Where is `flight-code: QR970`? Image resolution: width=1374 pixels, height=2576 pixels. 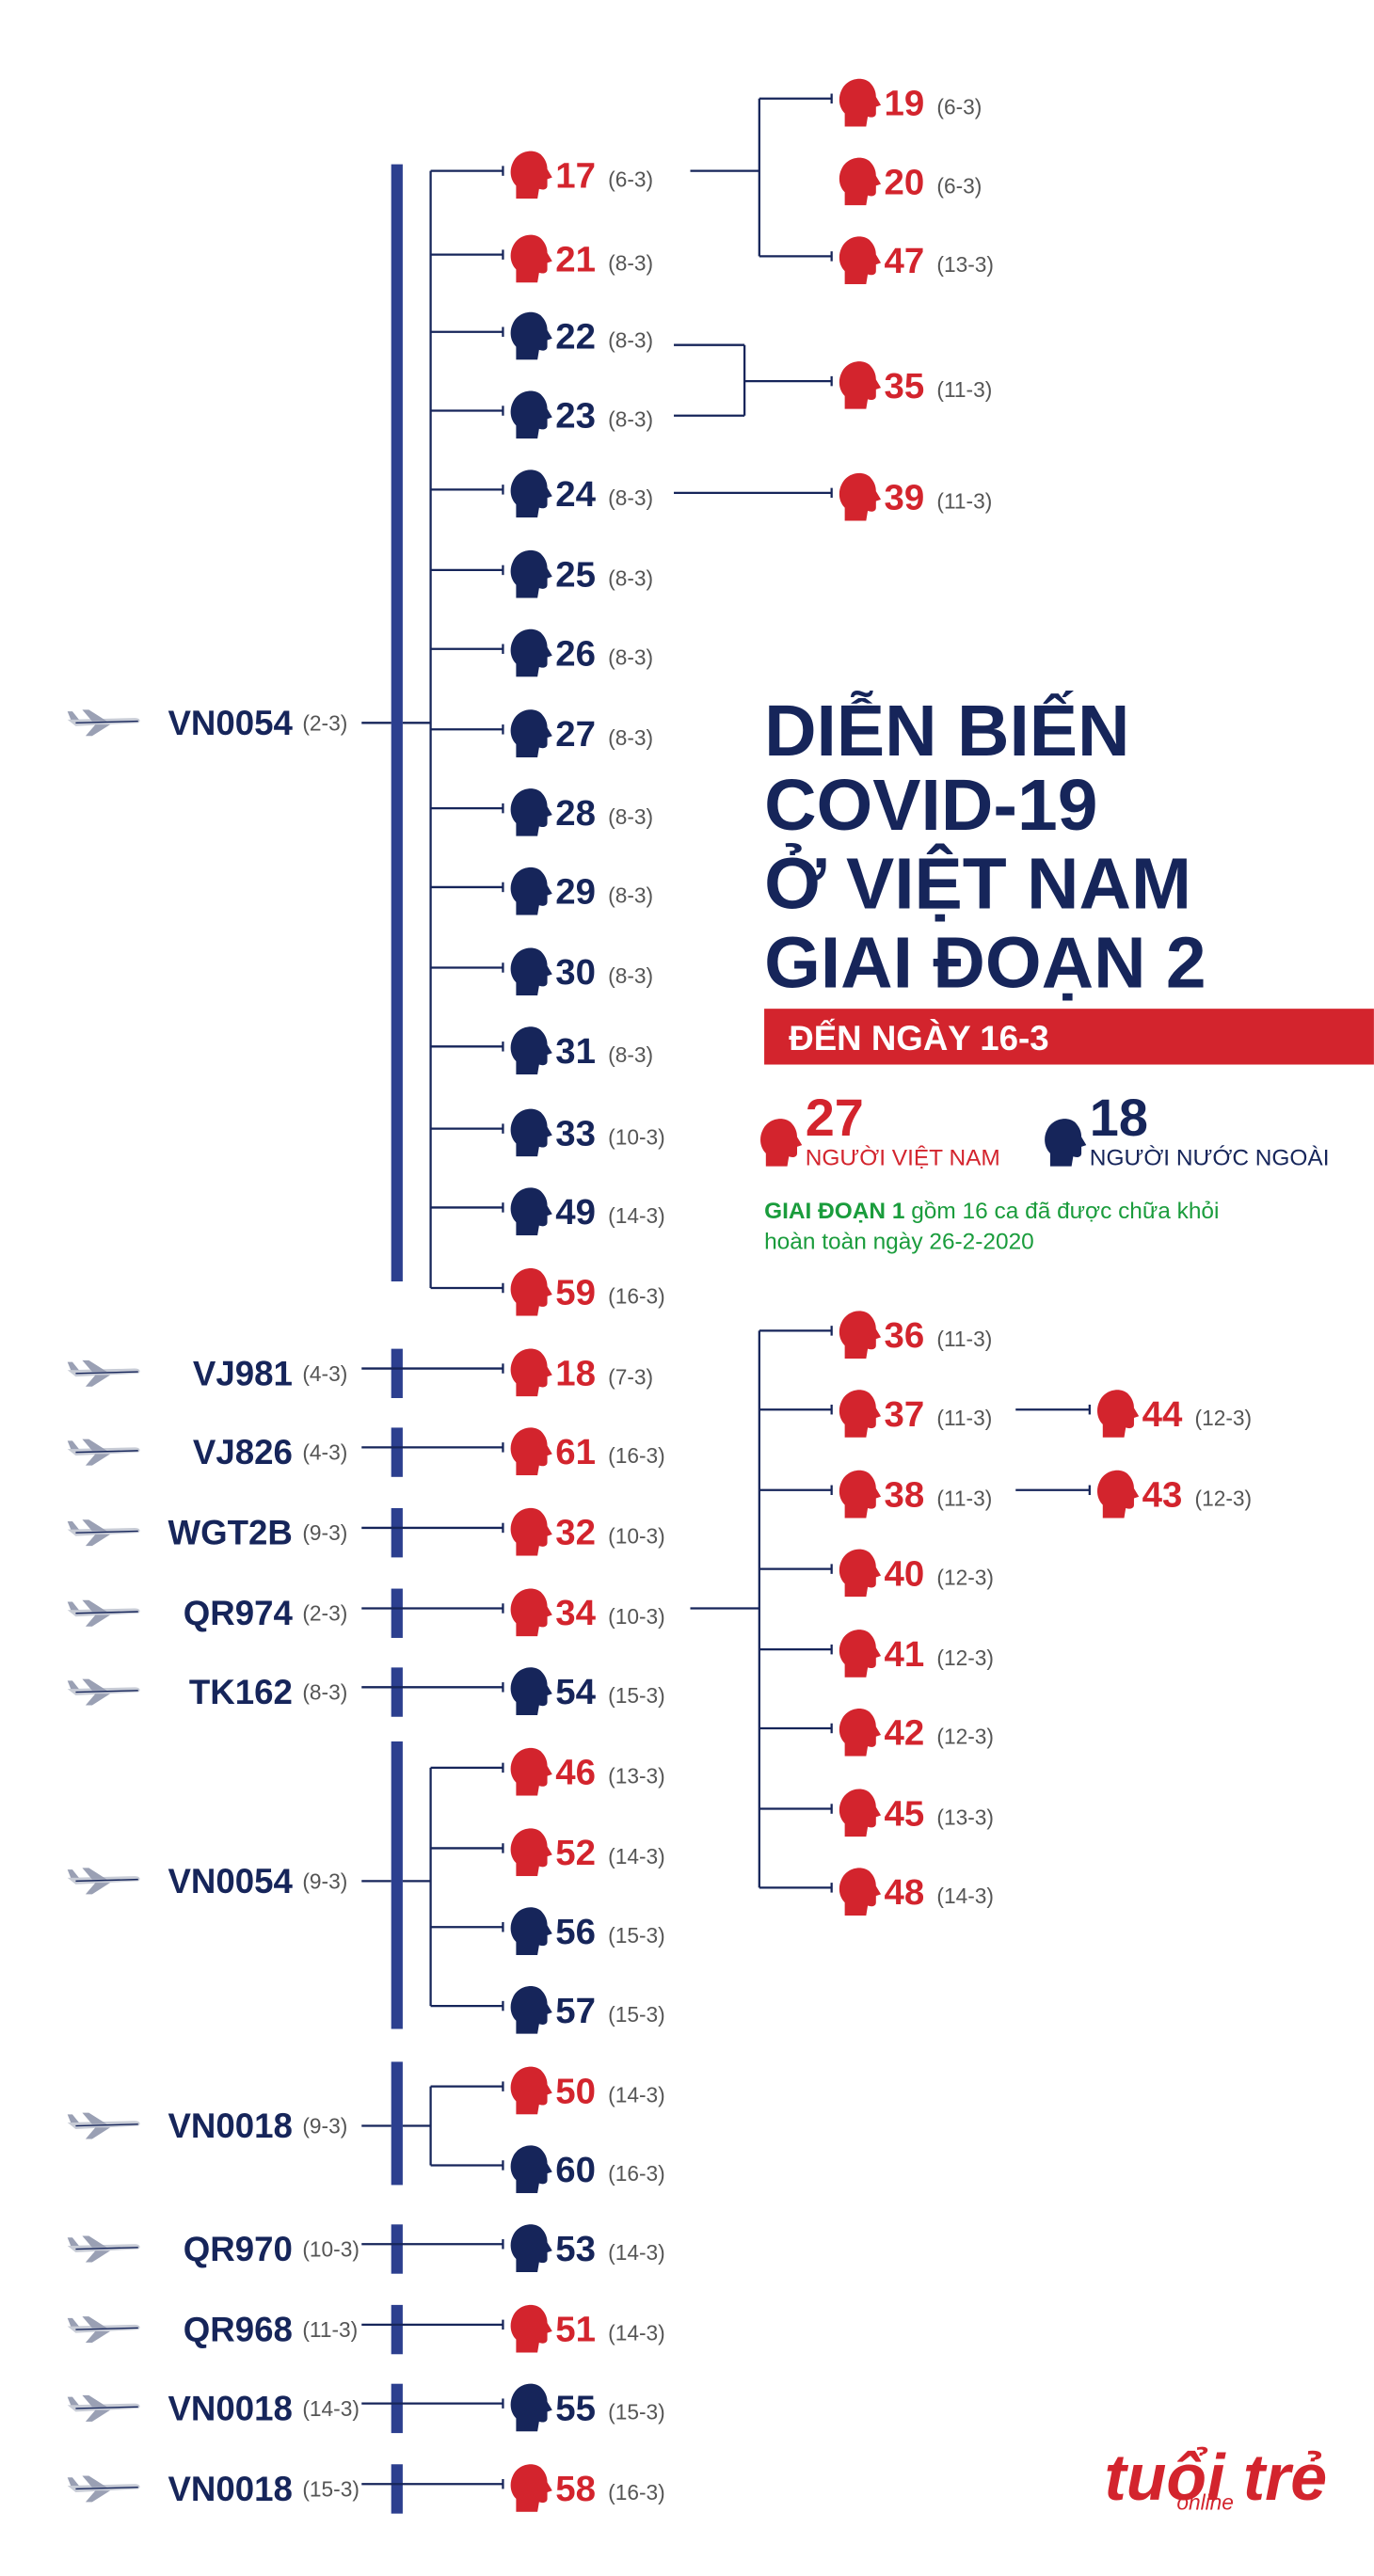
flight-code: QR970 is located at coordinates (238, 2249).